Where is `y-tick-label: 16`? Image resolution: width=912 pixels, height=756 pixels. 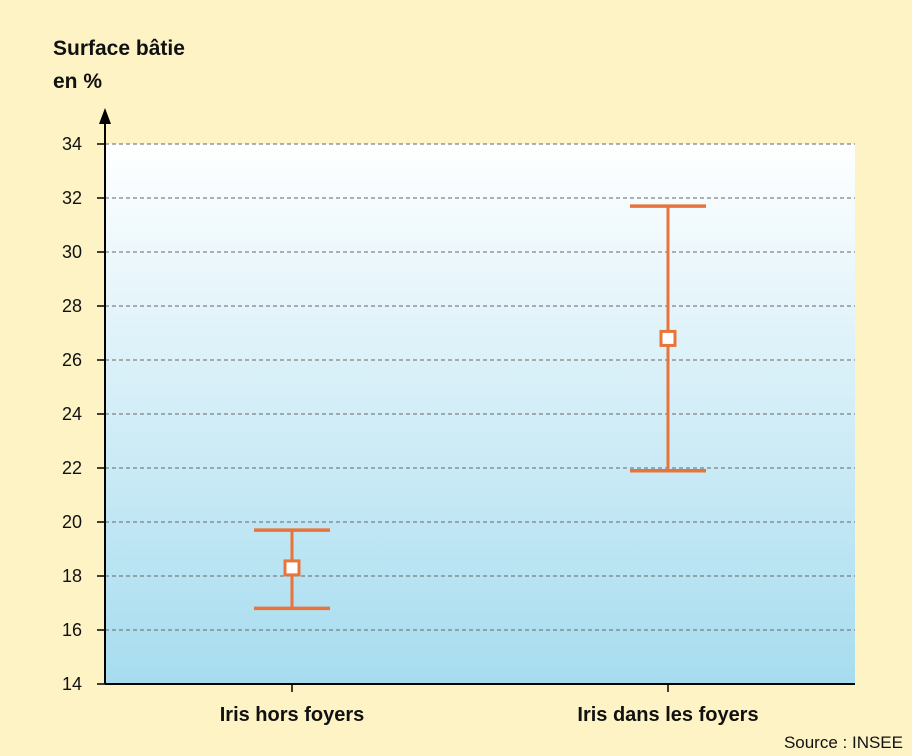
y-tick-label: 16 is located at coordinates (72, 630).